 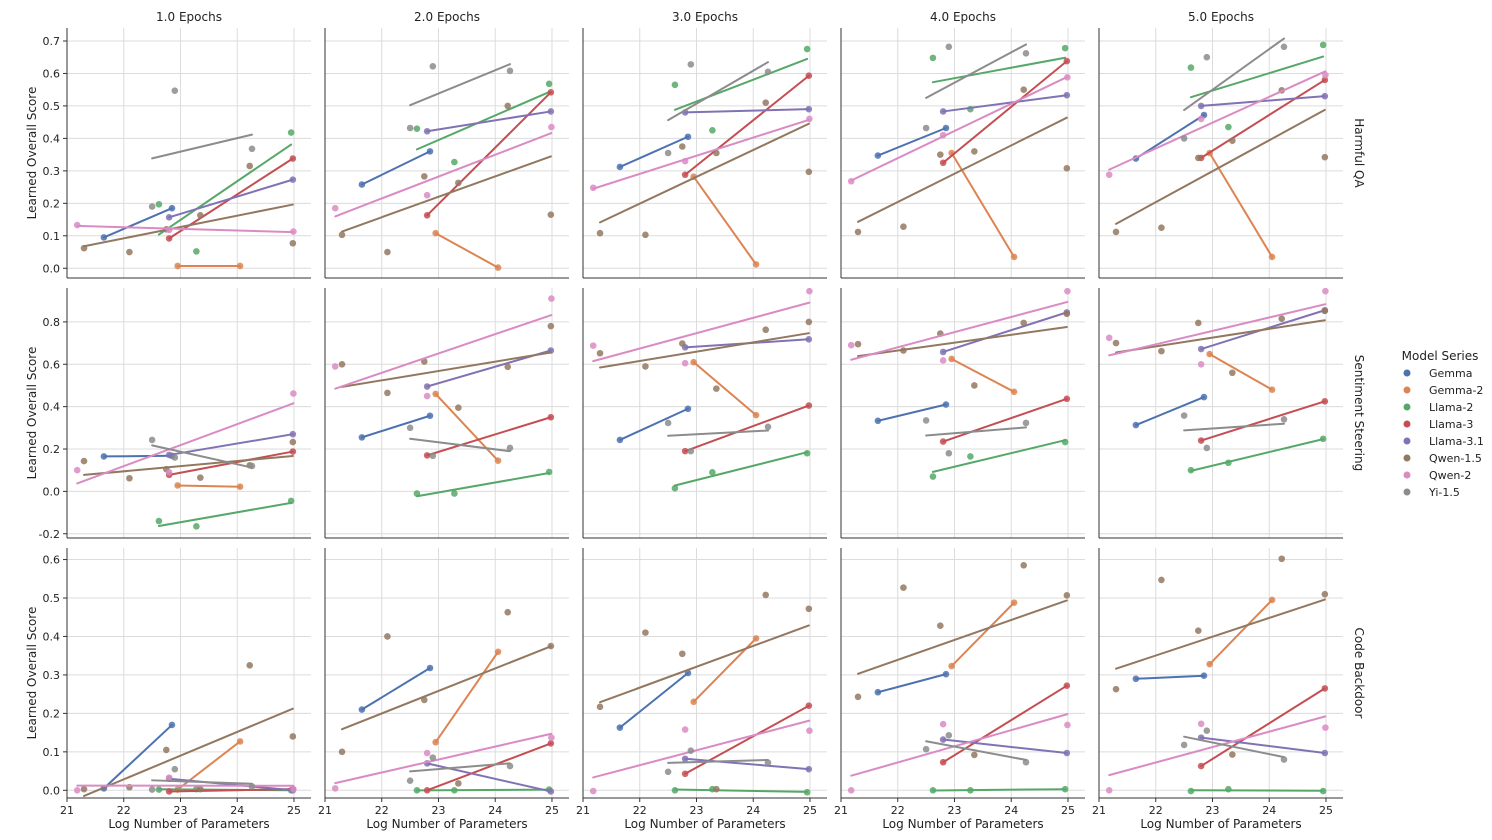 What do you see at coordinates (52, 636) in the screenshot?
I see `y-tick-label: 0.4` at bounding box center [52, 636].